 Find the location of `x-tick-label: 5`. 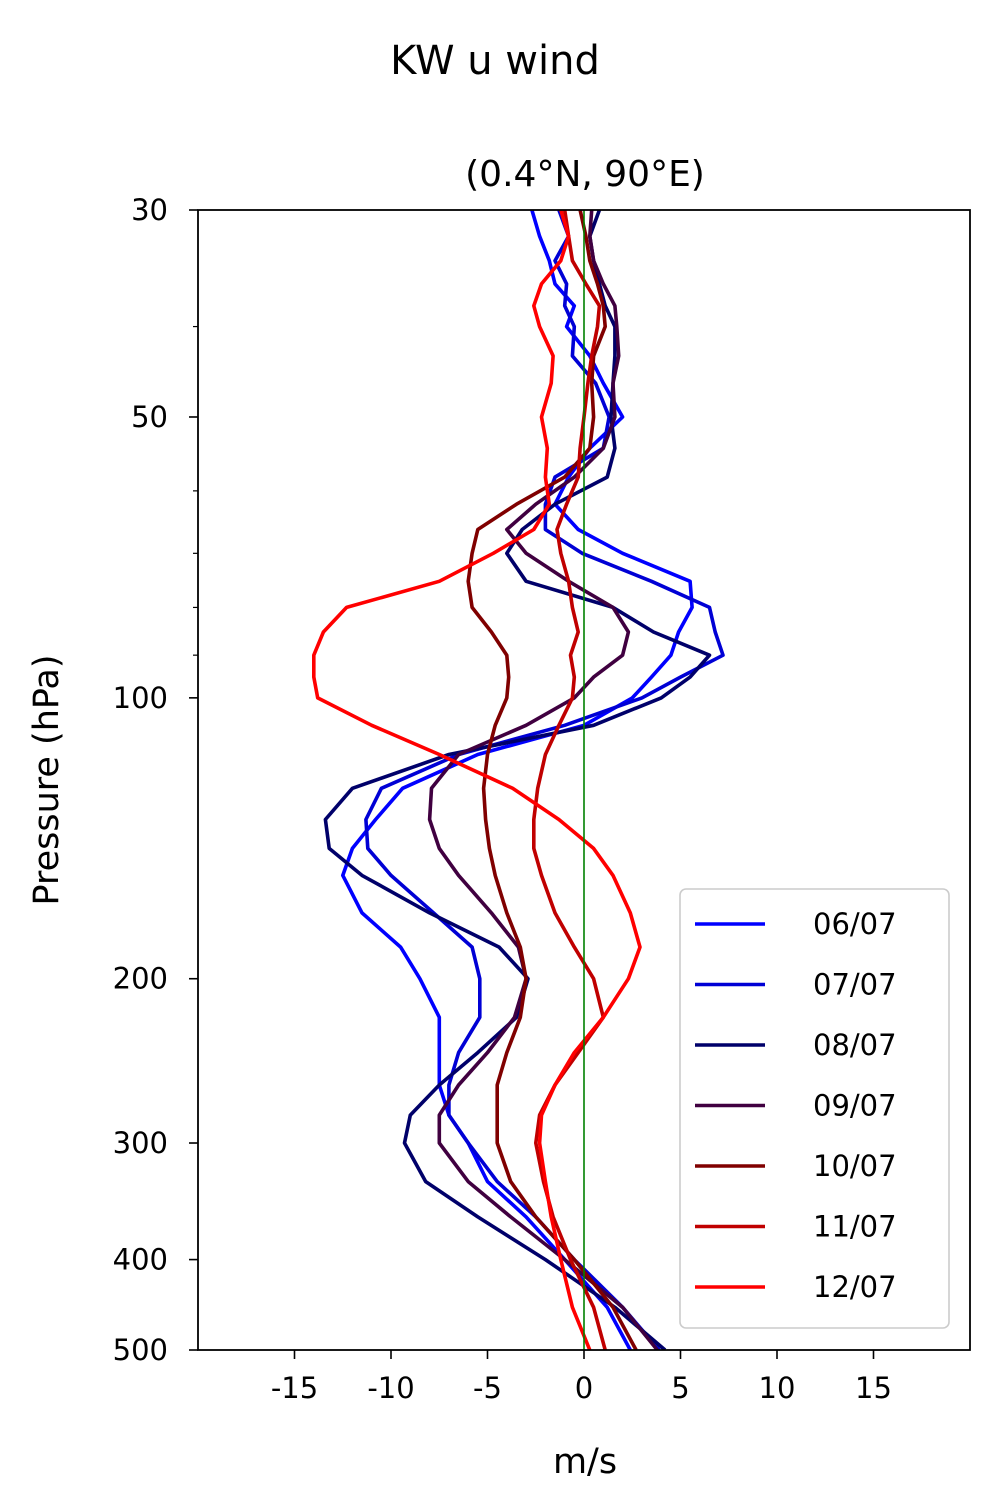

x-tick-label: 5 is located at coordinates (680, 1388).